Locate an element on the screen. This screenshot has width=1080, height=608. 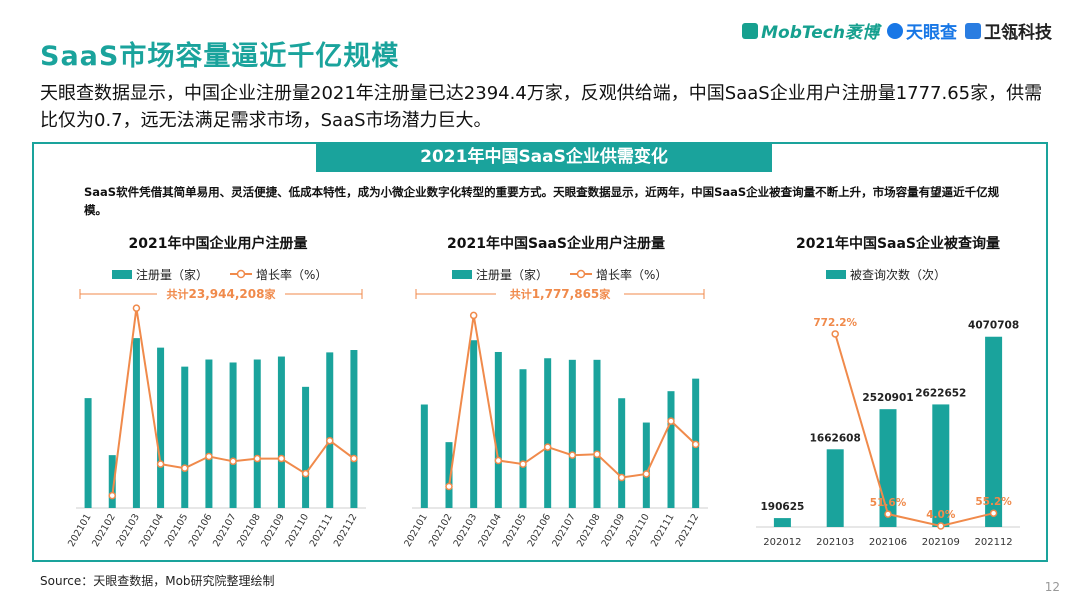
chart2-tick-202102: 202102 is located at coordinates (441, 530).